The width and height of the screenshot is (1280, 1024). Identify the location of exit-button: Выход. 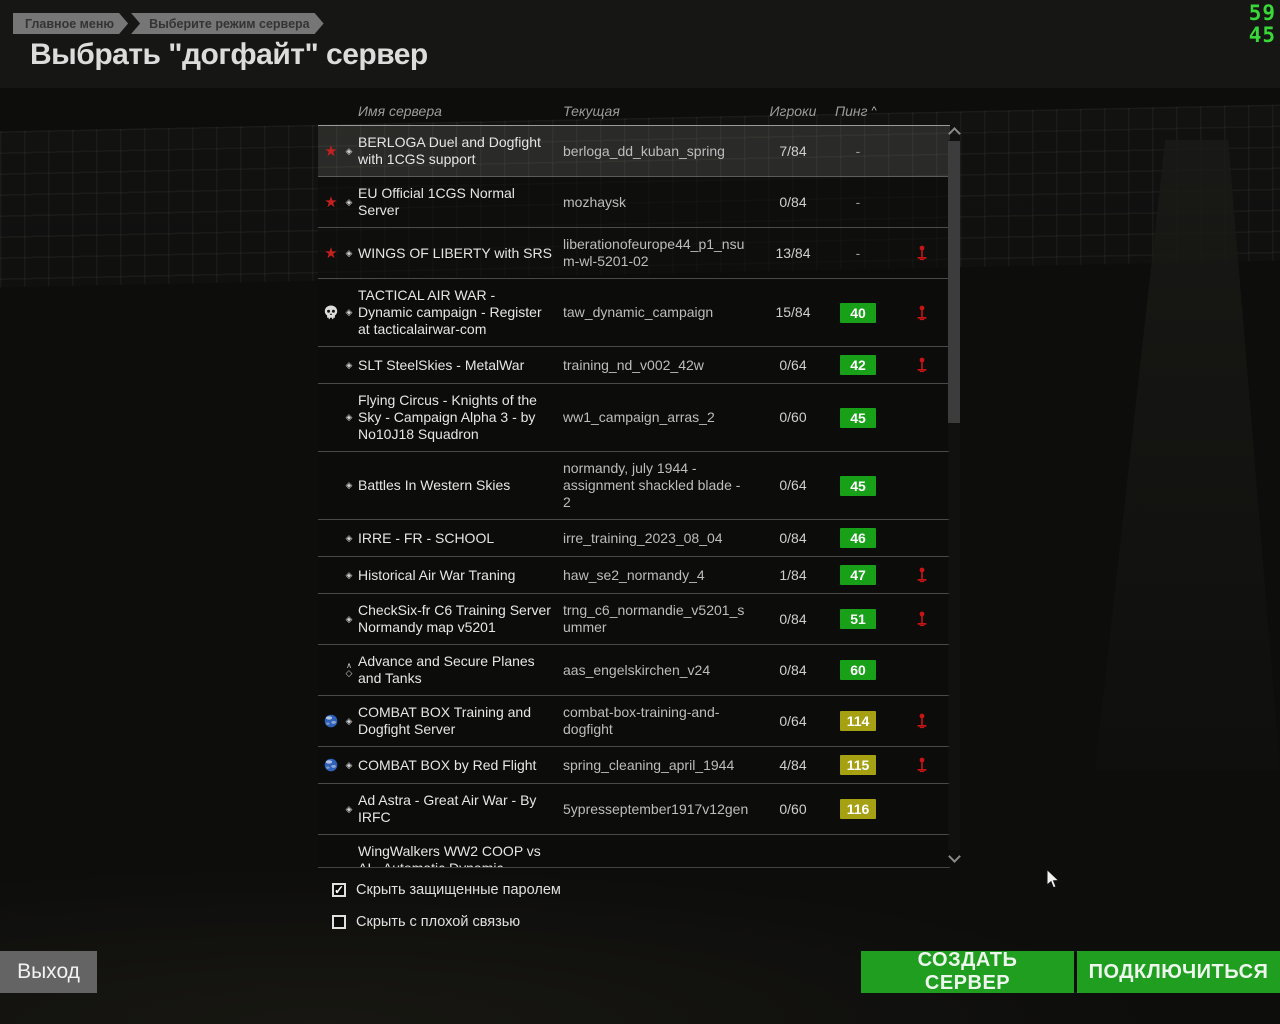
(48, 972).